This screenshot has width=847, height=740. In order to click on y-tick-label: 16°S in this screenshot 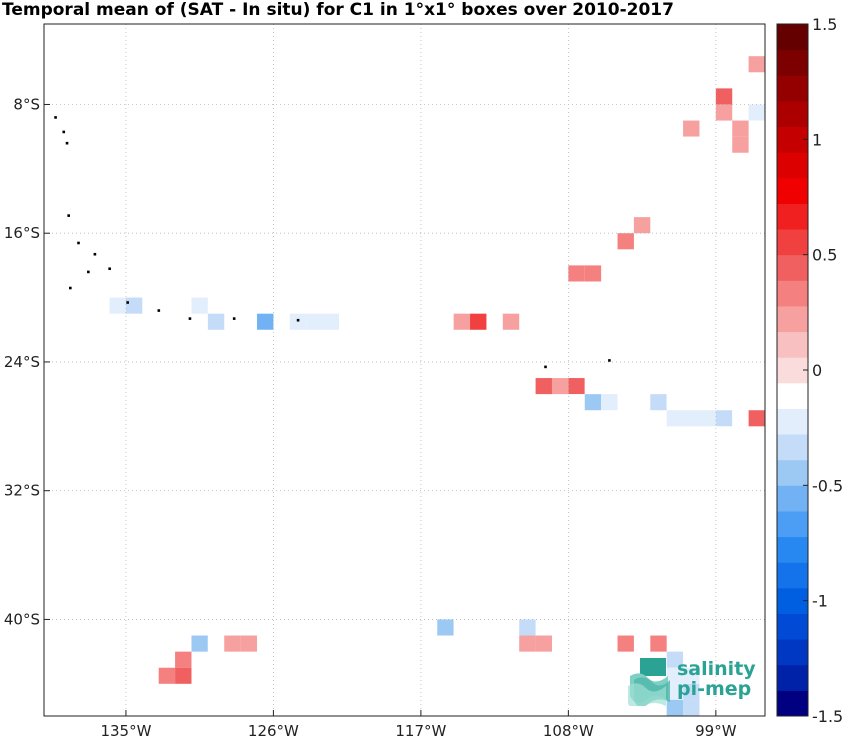, I will do `click(22, 233)`.